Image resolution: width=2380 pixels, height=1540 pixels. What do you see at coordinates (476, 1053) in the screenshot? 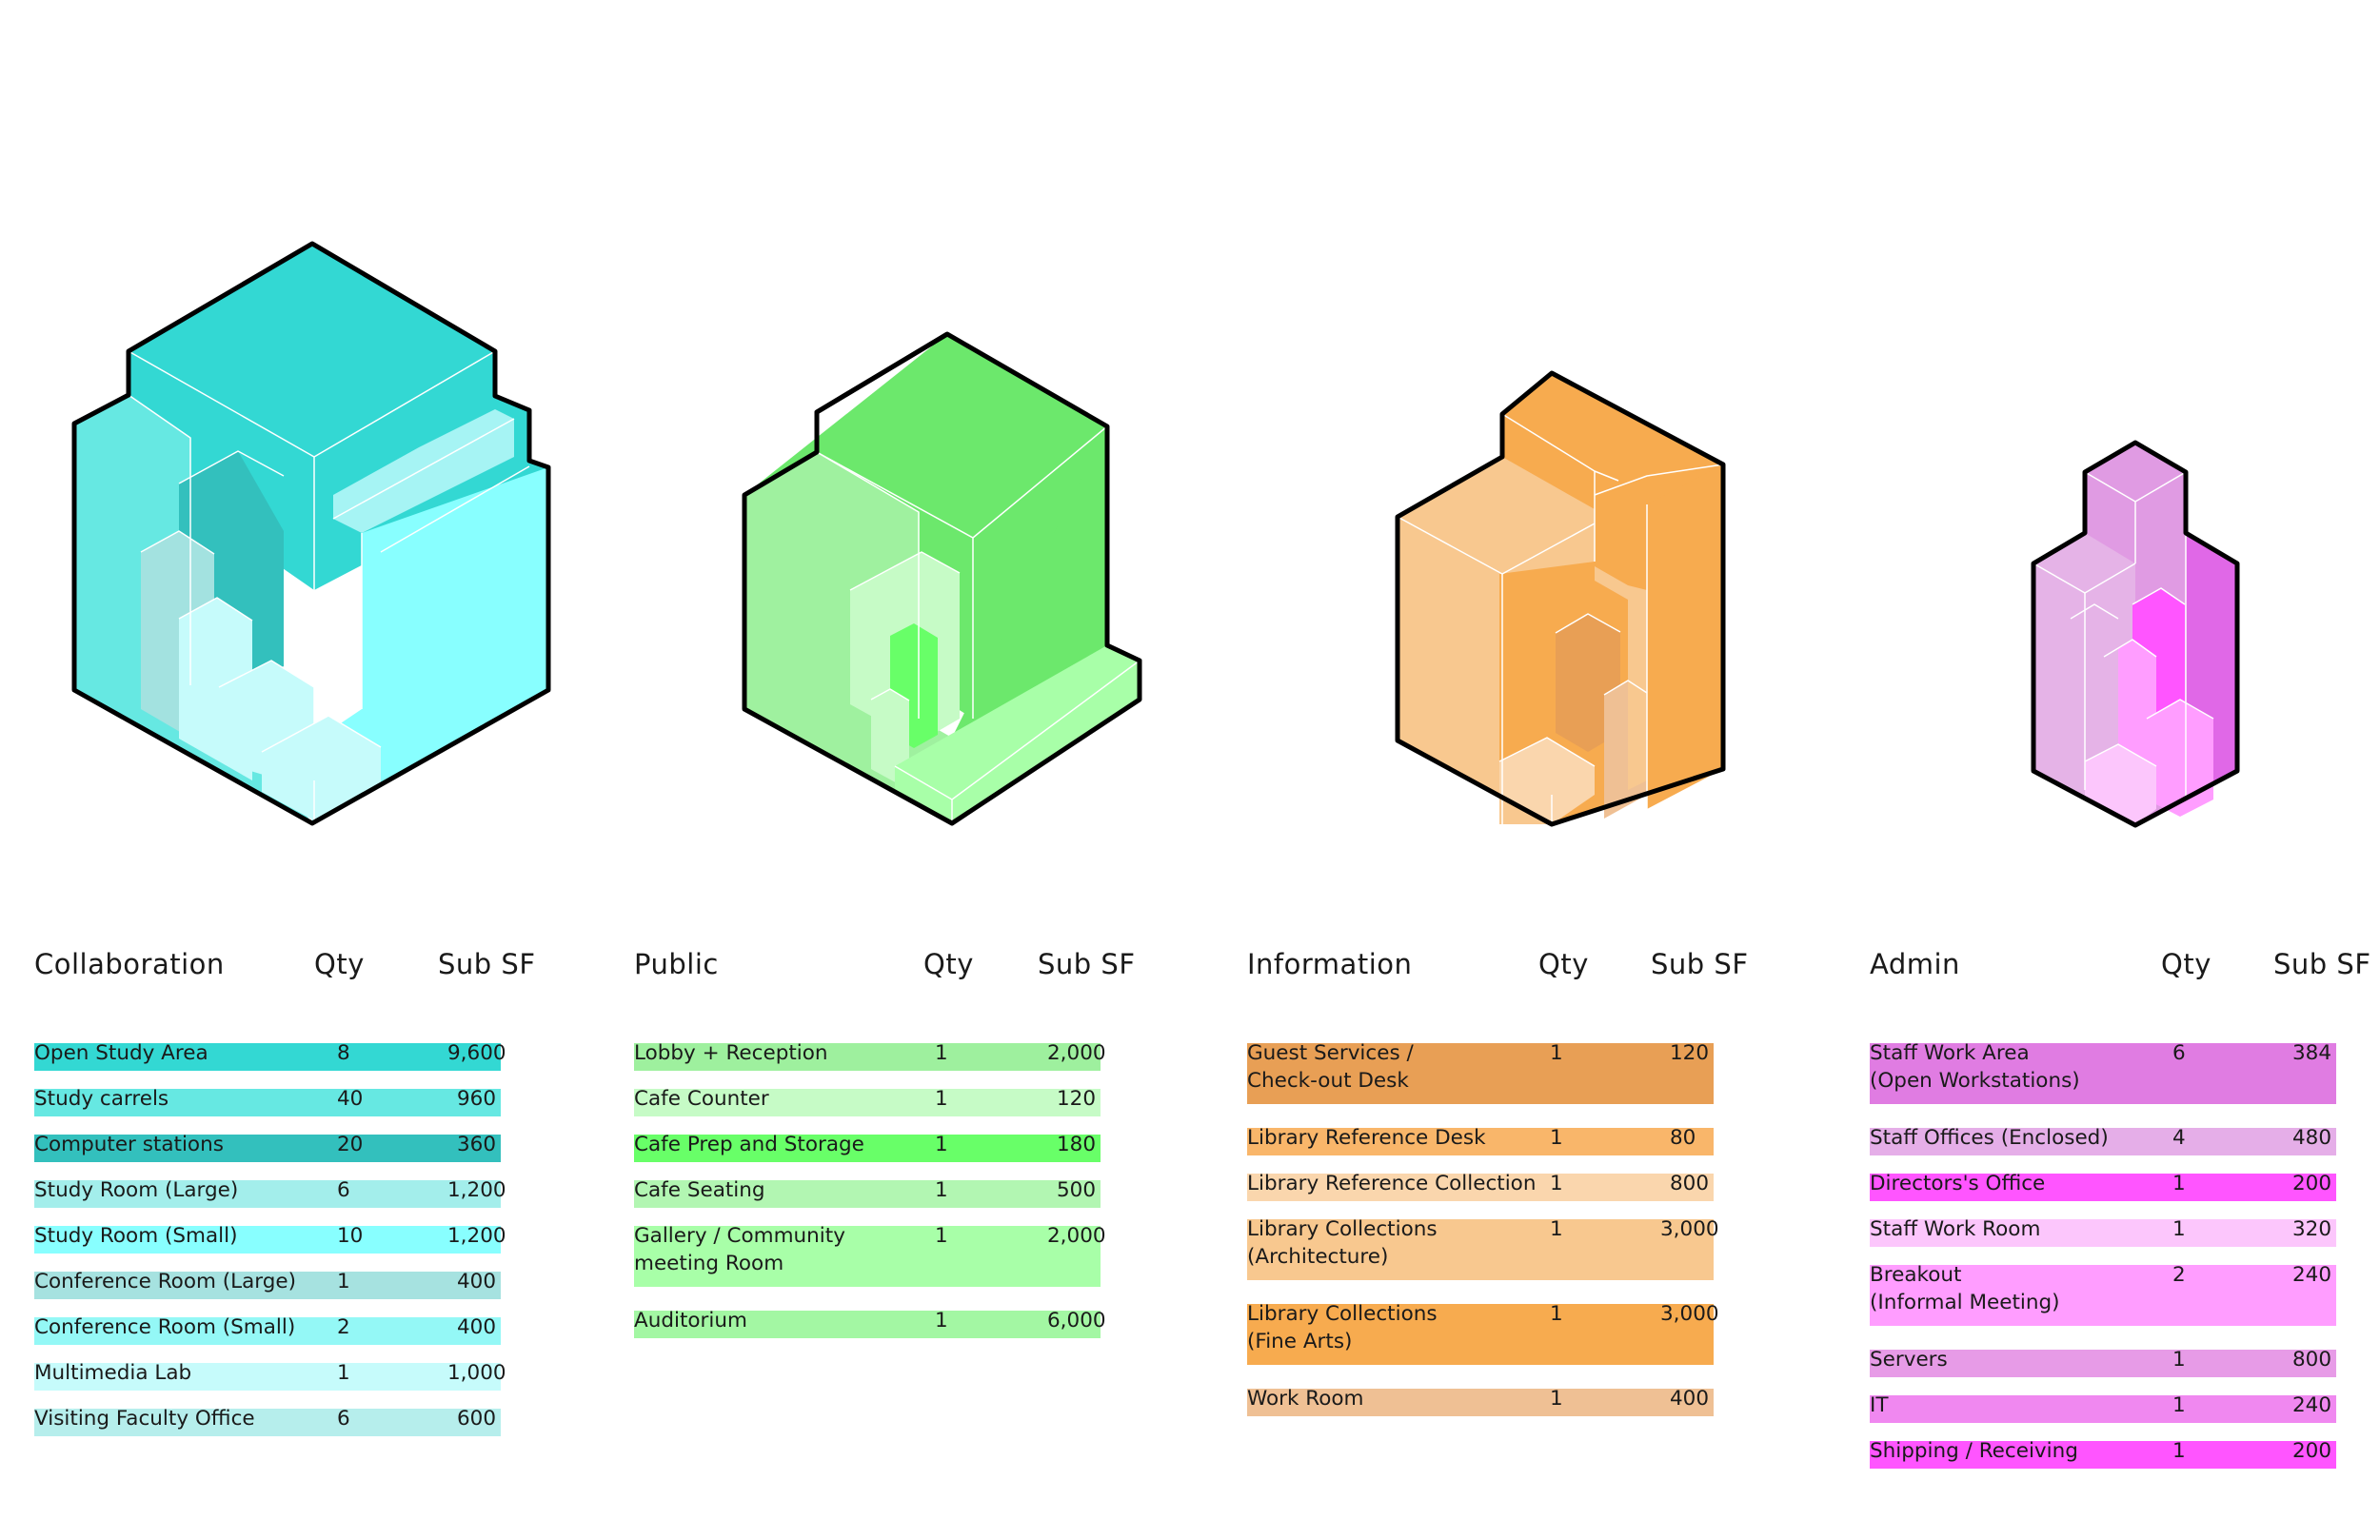
I see `row-sub-sf: 9,600` at bounding box center [476, 1053].